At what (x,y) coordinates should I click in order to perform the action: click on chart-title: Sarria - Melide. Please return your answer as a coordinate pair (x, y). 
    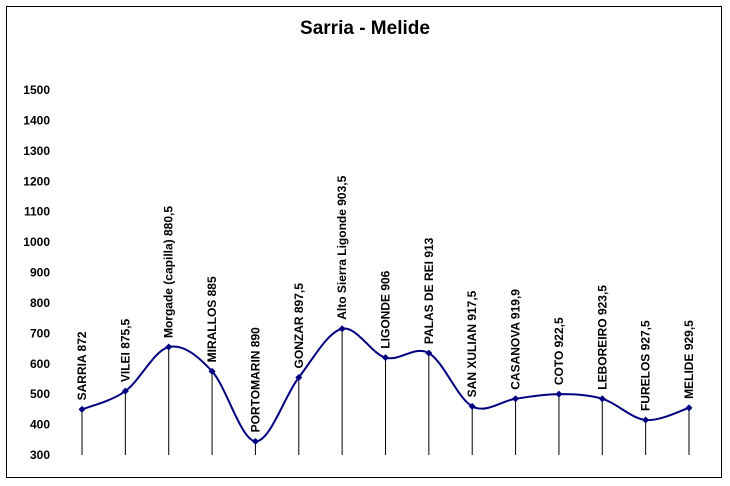
    Looking at the image, I should click on (365, 28).